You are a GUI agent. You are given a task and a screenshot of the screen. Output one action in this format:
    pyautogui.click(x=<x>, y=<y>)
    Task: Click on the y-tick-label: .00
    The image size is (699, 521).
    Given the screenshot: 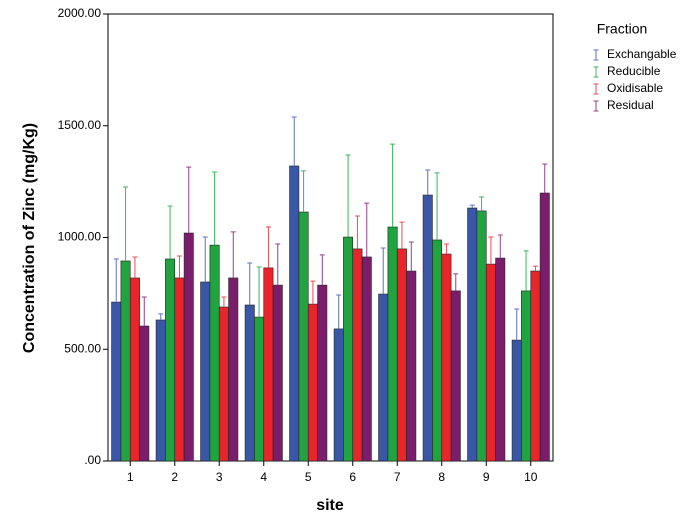 What is the action you would take?
    pyautogui.click(x=92, y=460)
    